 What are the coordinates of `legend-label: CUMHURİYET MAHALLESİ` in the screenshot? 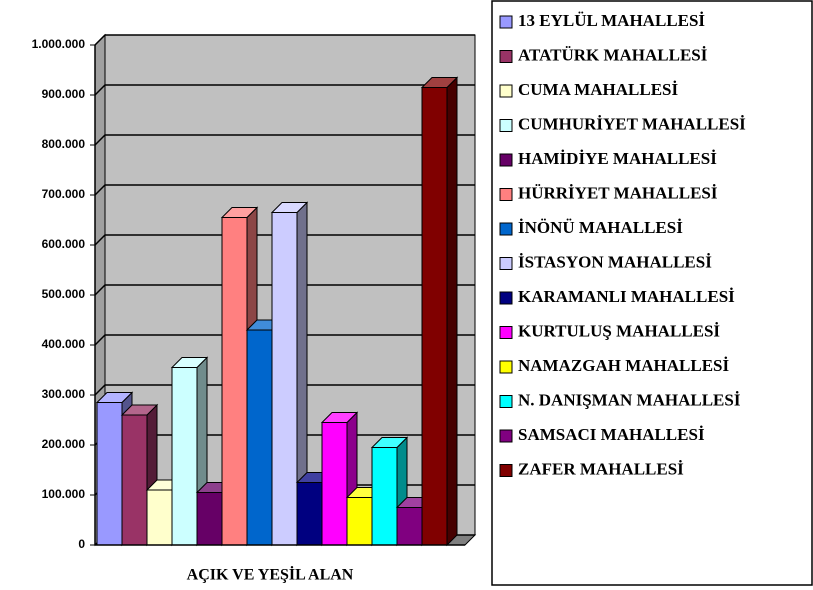 It's located at (632, 123).